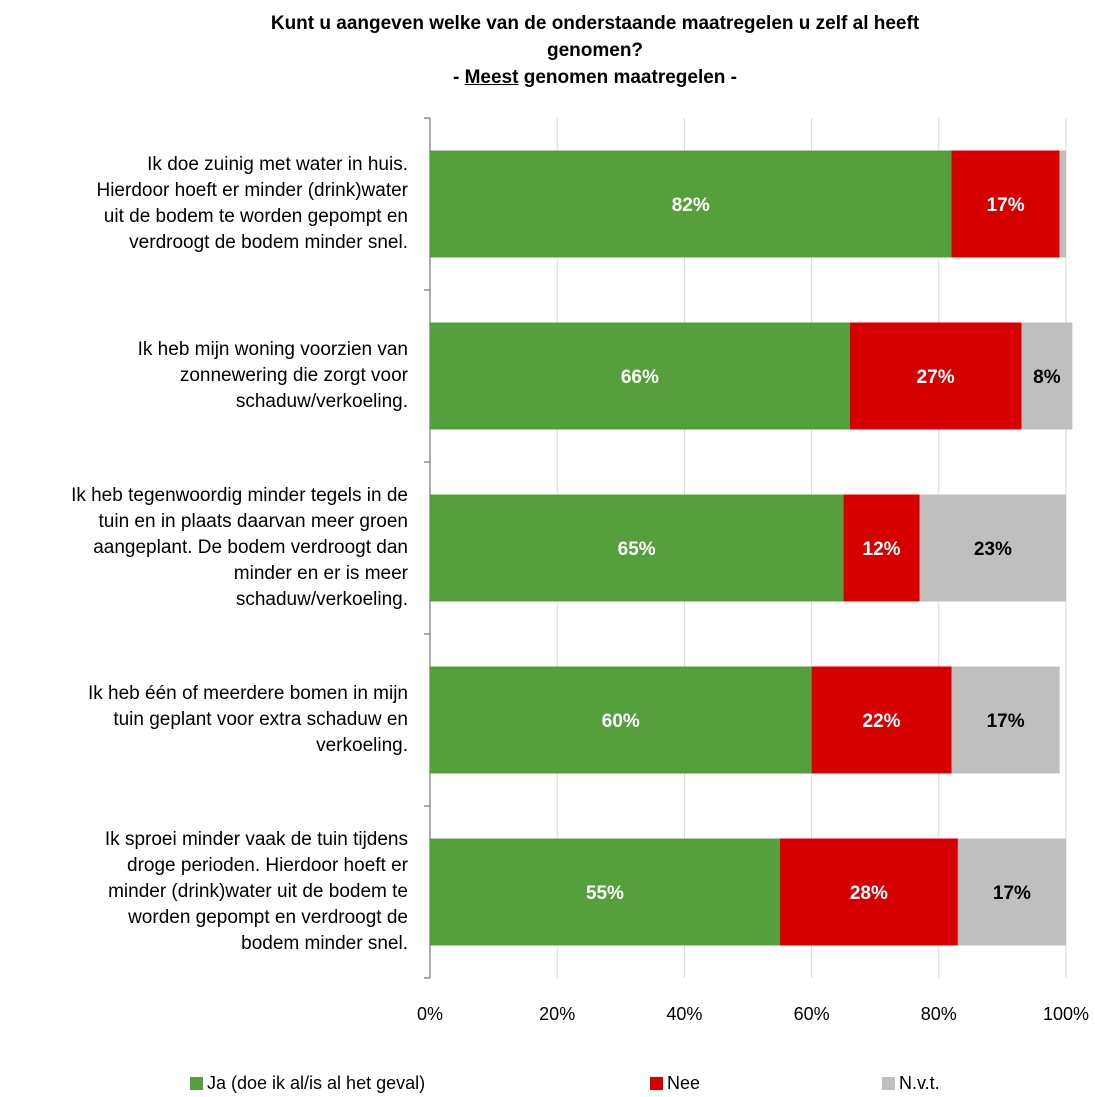 Image resolution: width=1095 pixels, height=1097 pixels. I want to click on data-label: 27%, so click(936, 377).